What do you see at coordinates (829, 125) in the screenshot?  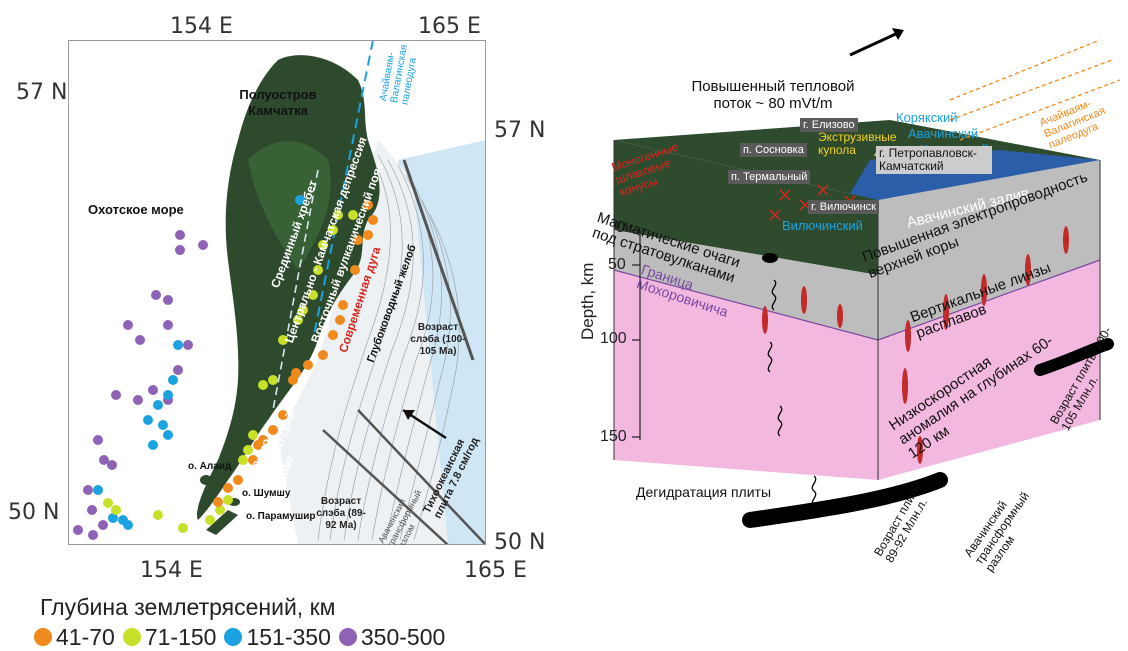 I see `elizovo-label: г. Елизово` at bounding box center [829, 125].